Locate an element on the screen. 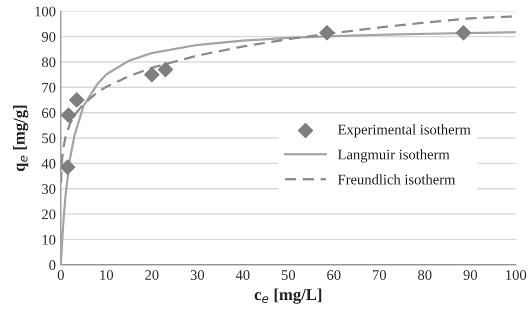 The height and width of the screenshot is (321, 529). x-tick-label: 10 is located at coordinates (107, 275).